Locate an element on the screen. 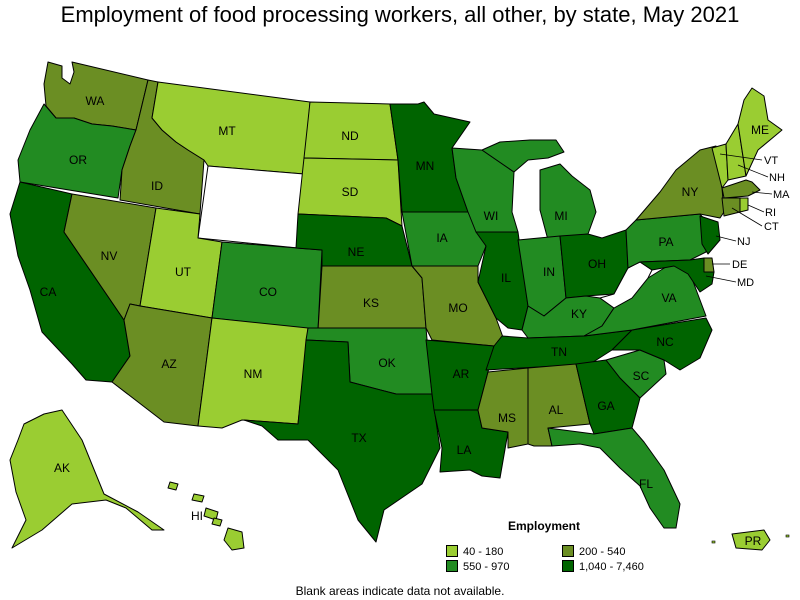  leader-nh is located at coordinates (753, 171).